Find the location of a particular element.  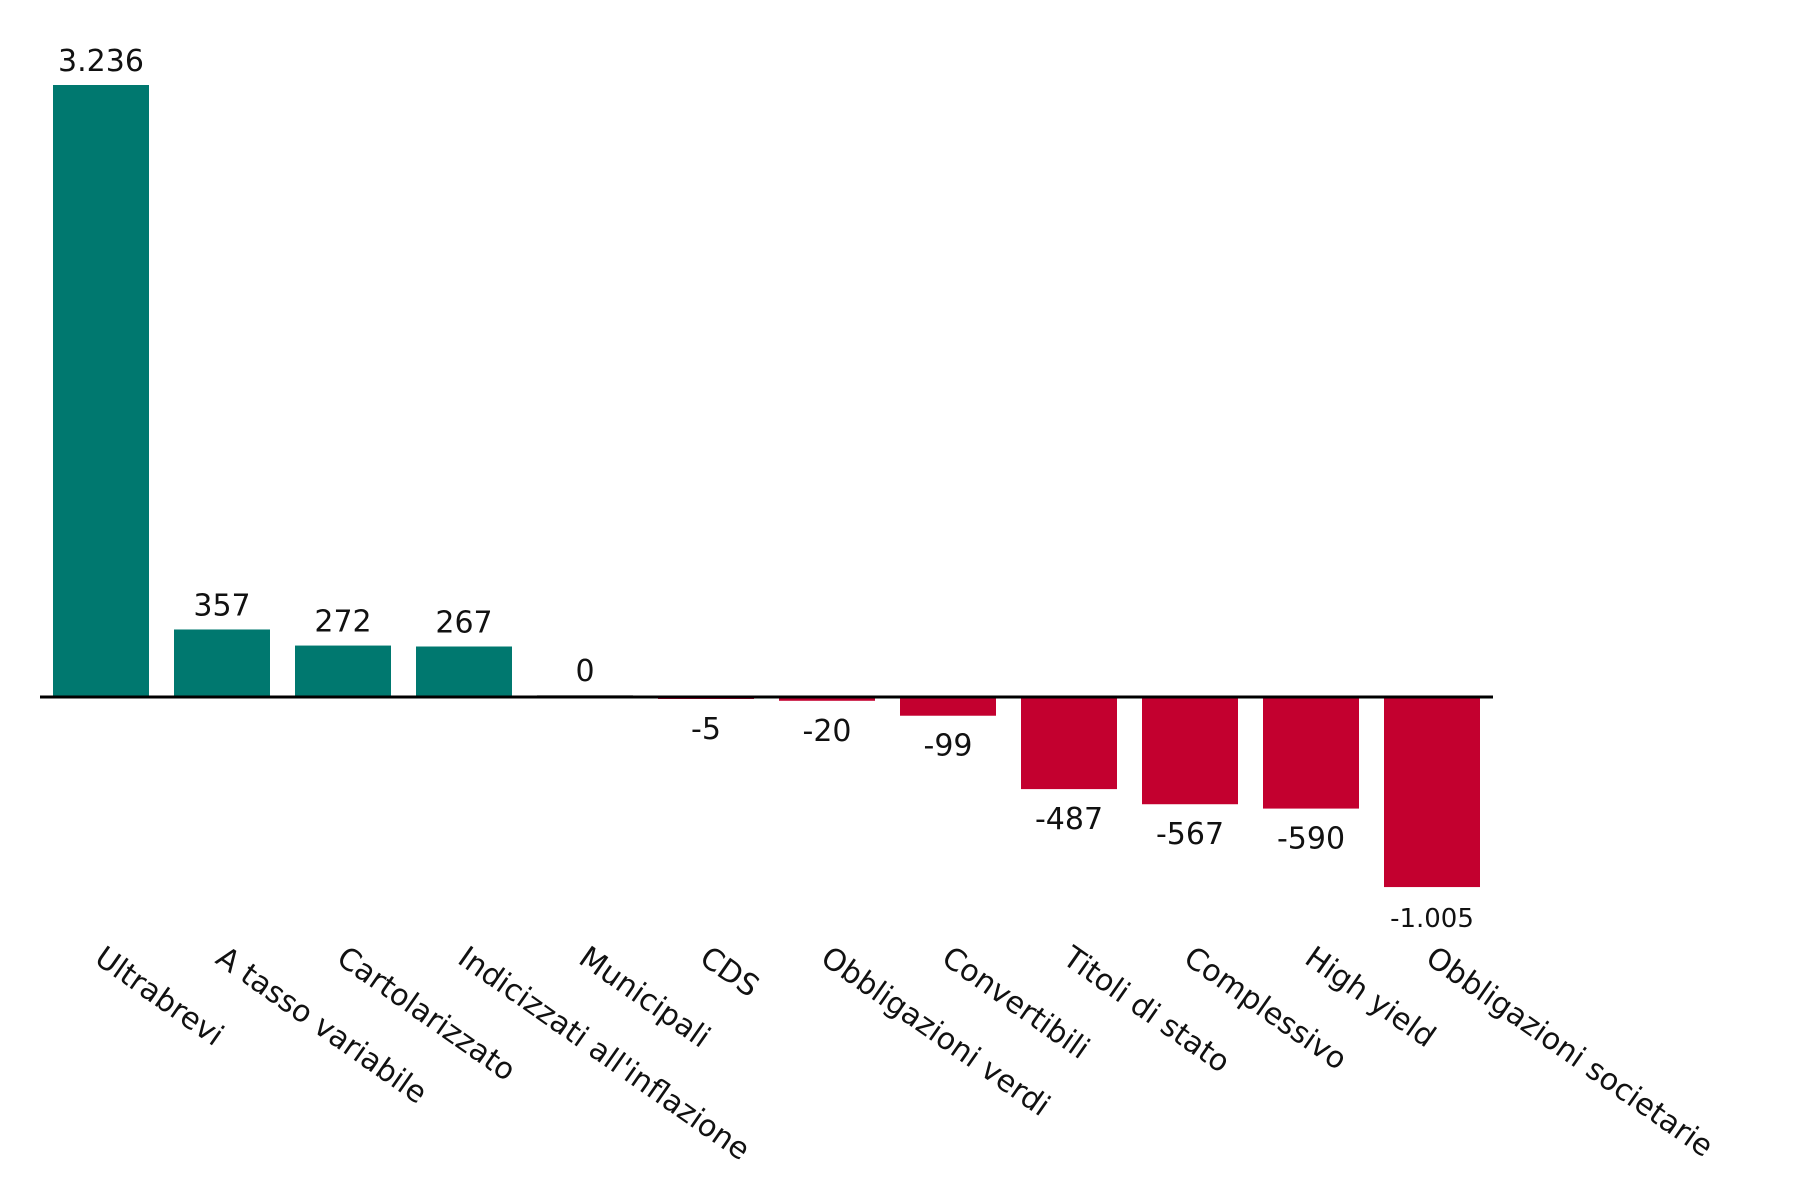

value-label-0: 3.236 is located at coordinates (101, 61).